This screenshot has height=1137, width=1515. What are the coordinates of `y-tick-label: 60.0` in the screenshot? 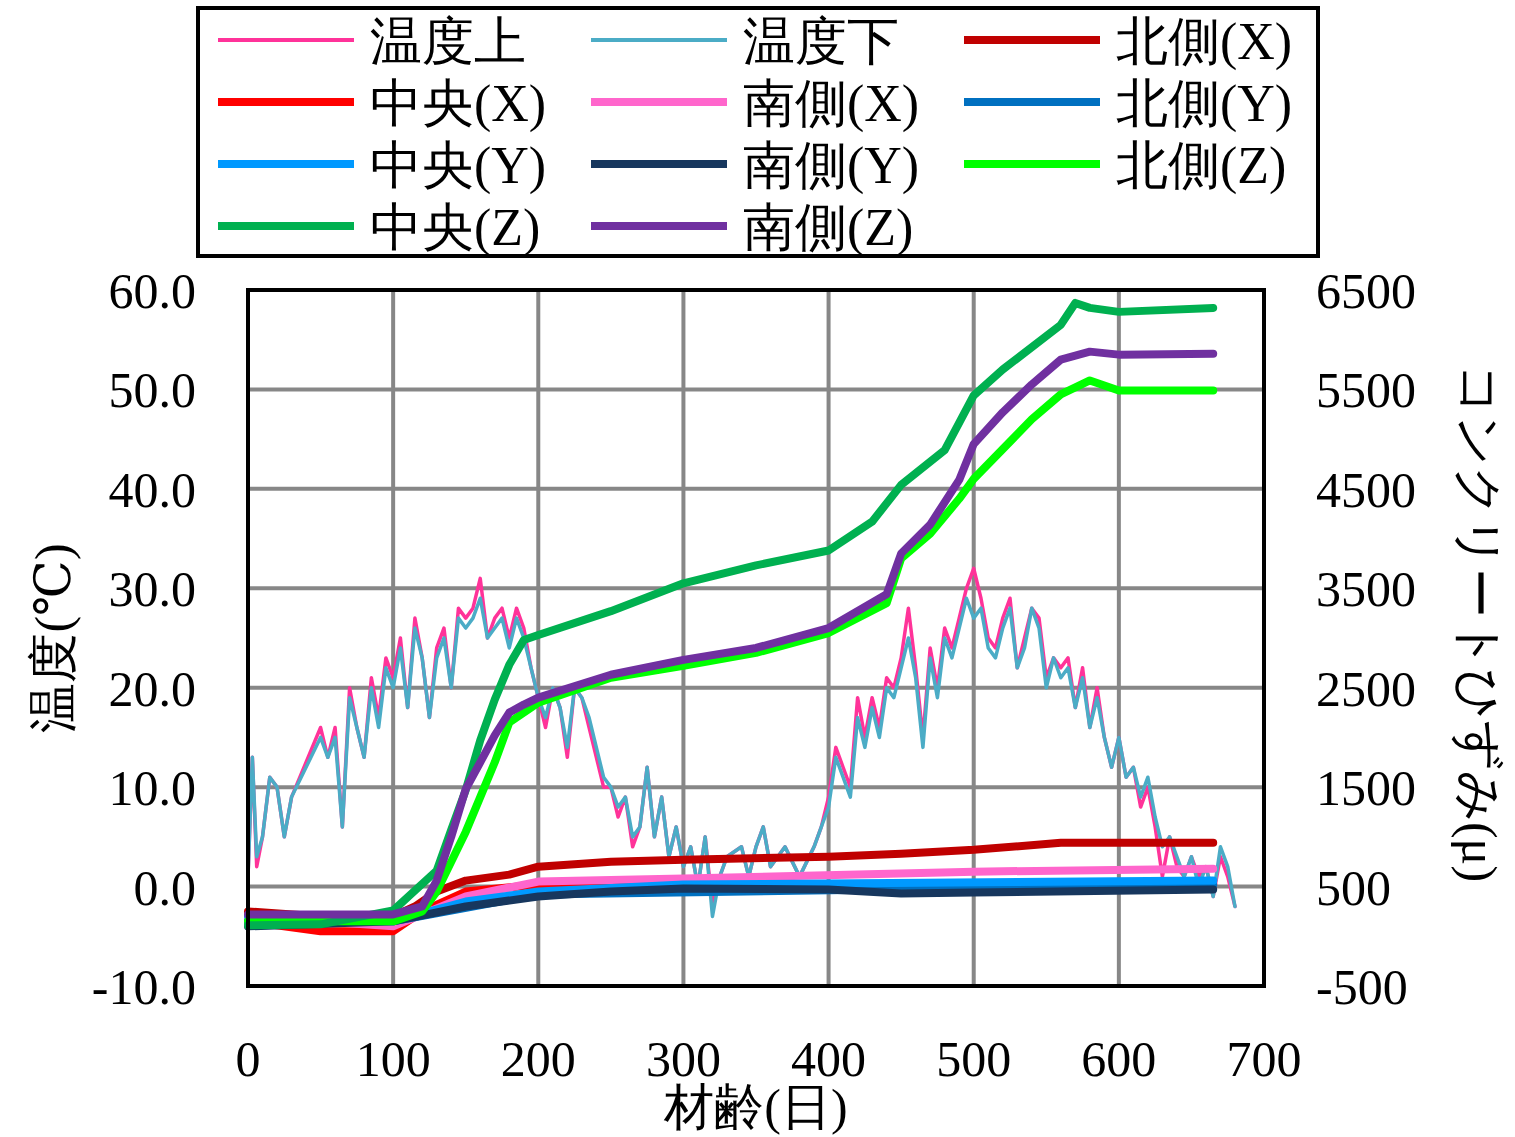 It's located at (152, 291).